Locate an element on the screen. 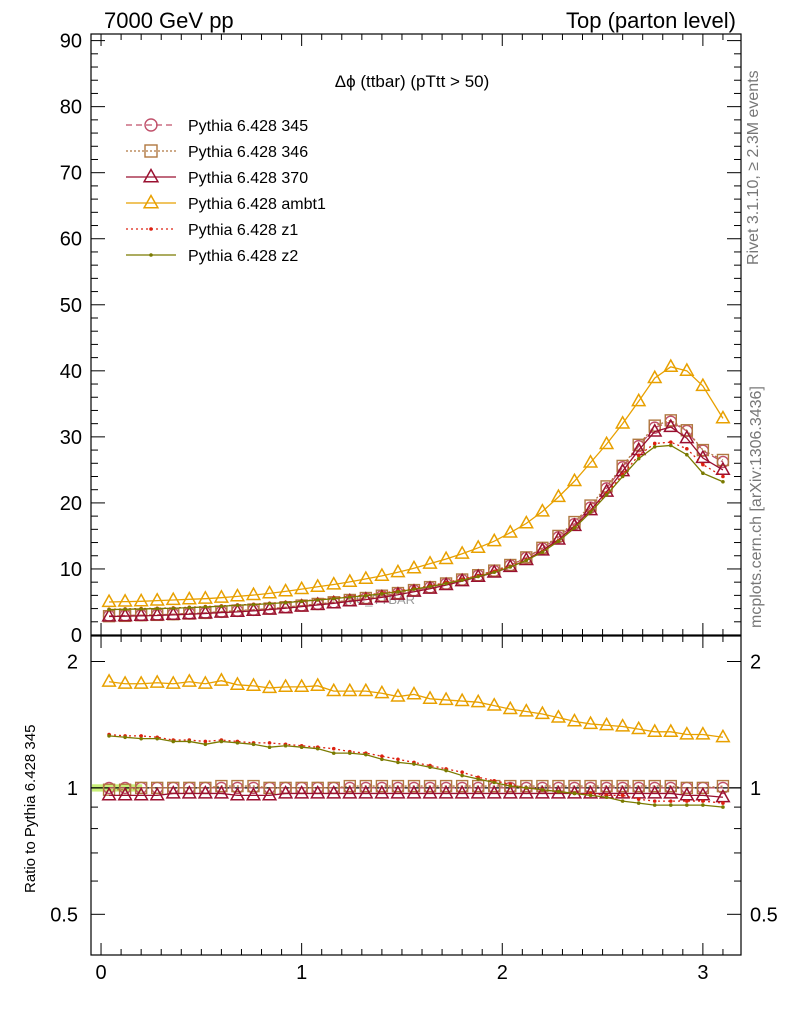 This screenshot has width=786, height=1024. x-tick-label: 3 is located at coordinates (702, 973).